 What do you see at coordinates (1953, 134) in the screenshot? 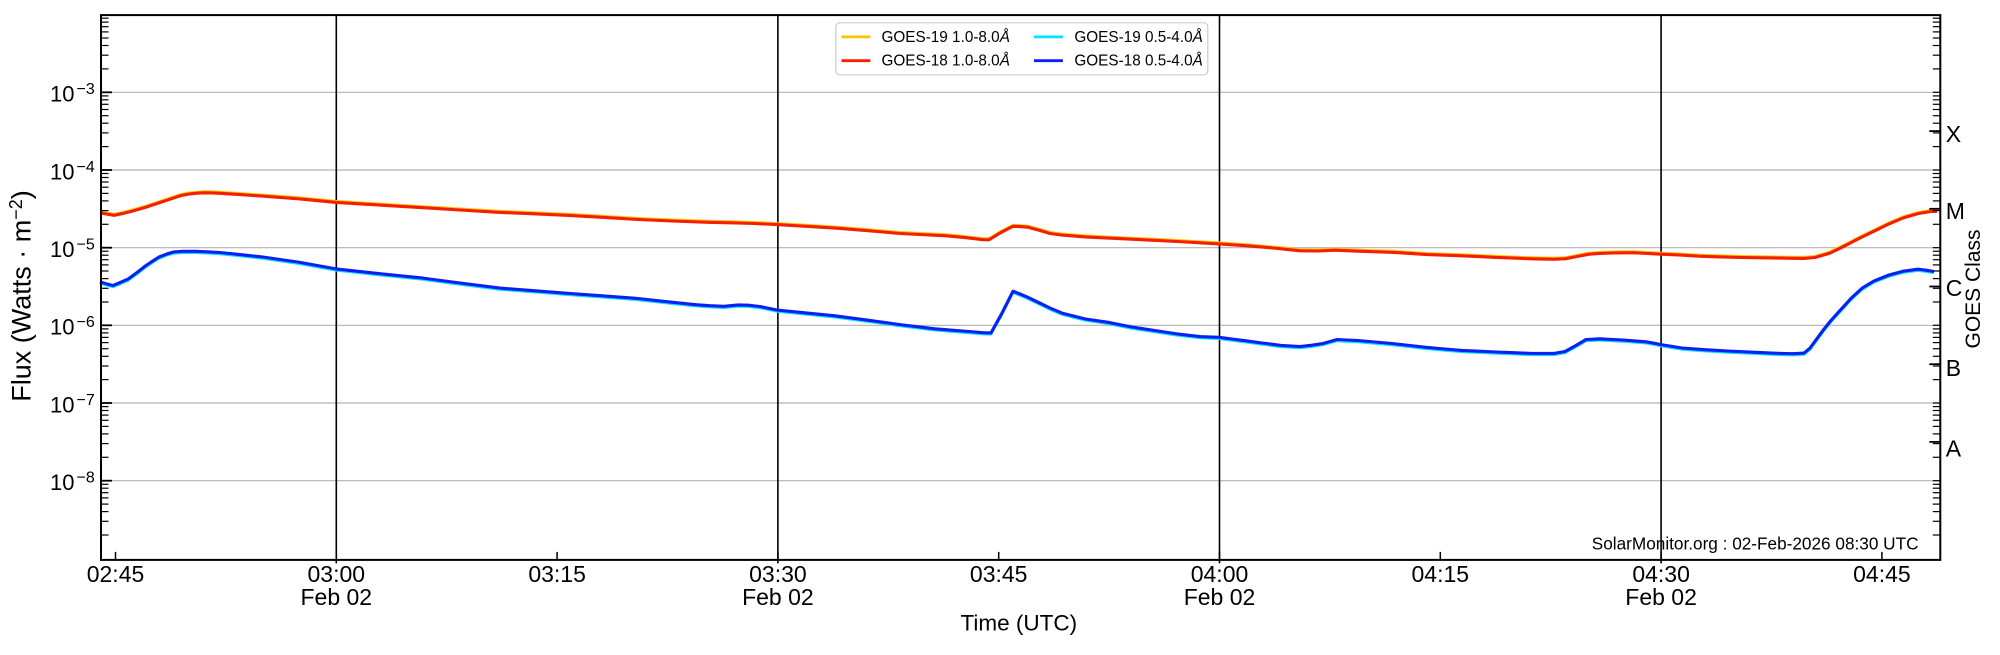
I see `svg-text: X` at bounding box center [1953, 134].